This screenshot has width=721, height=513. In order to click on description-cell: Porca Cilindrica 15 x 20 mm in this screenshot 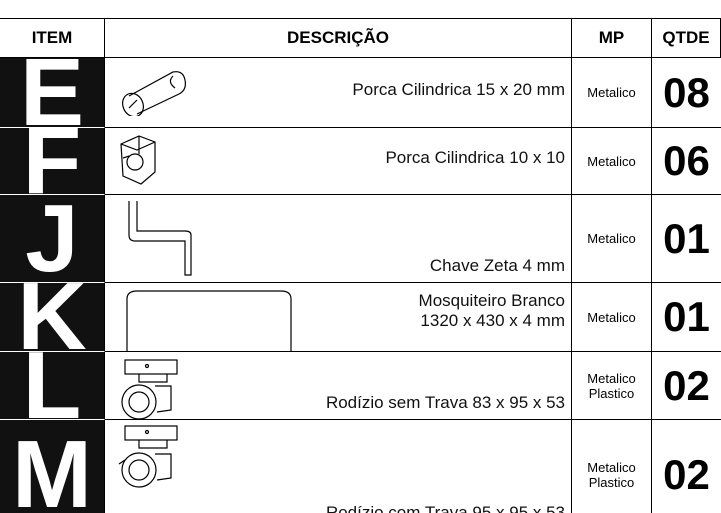, I will do `click(338, 93)`.